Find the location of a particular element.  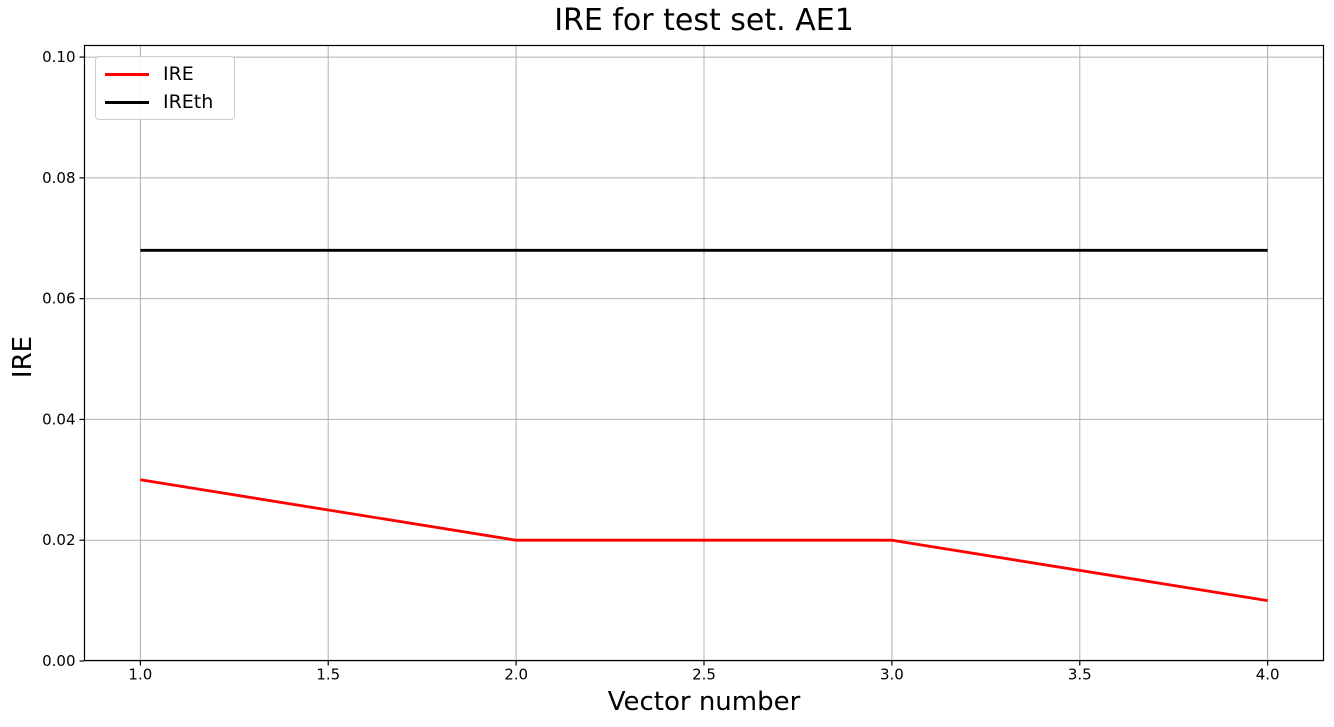

legend-entry-ireth: IREth is located at coordinates (165, 102).